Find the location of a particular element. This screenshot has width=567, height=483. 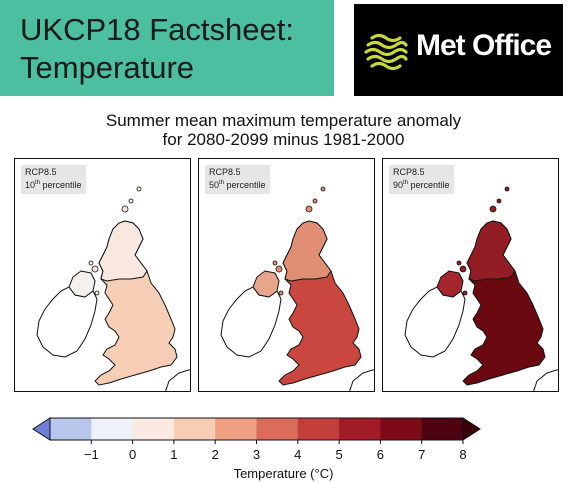

percentile-label: 10th percentile is located at coordinates (53, 185).